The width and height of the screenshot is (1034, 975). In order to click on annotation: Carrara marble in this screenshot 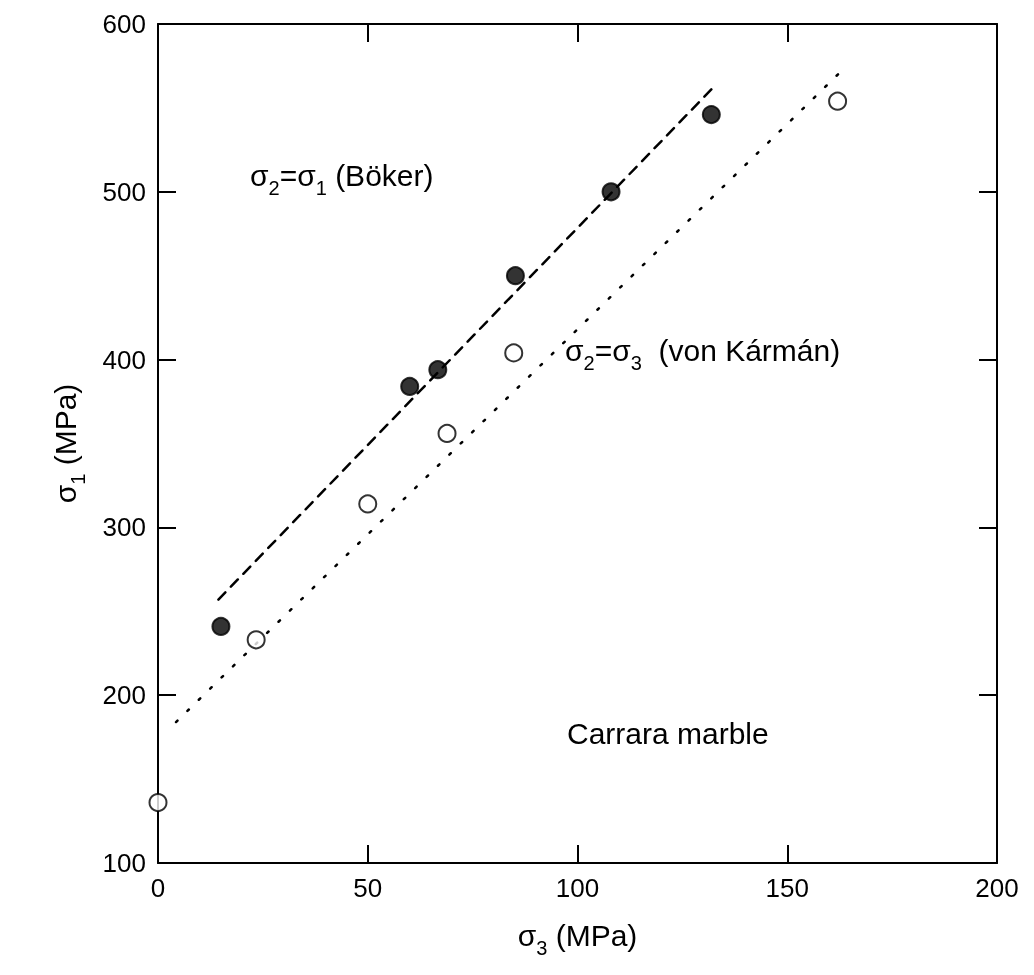, I will do `click(668, 733)`.